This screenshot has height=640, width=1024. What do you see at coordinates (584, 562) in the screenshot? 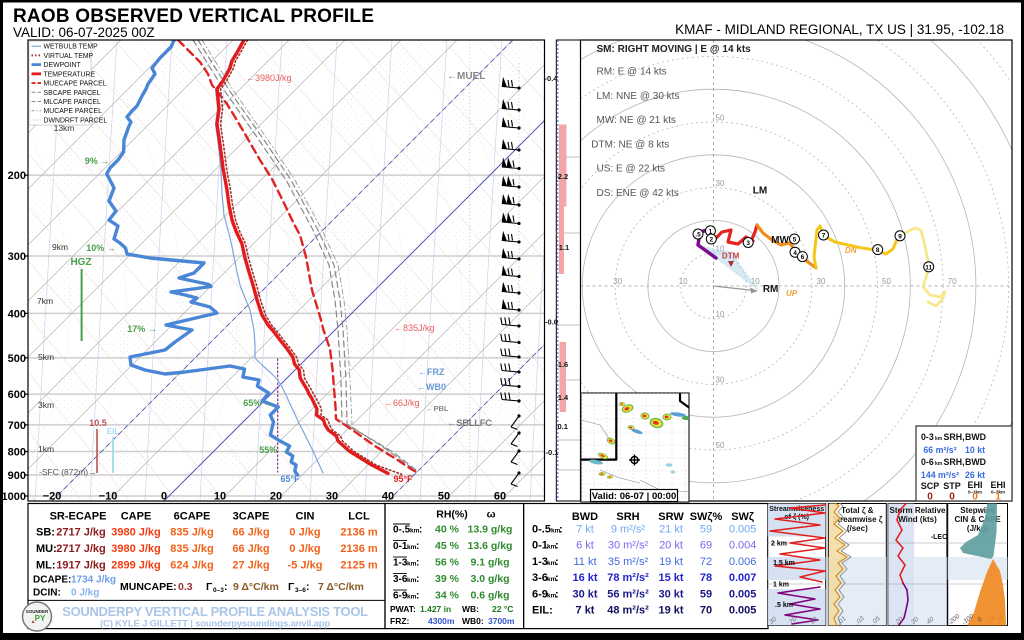
I see `svg-text: 11 kt` at bounding box center [584, 562].